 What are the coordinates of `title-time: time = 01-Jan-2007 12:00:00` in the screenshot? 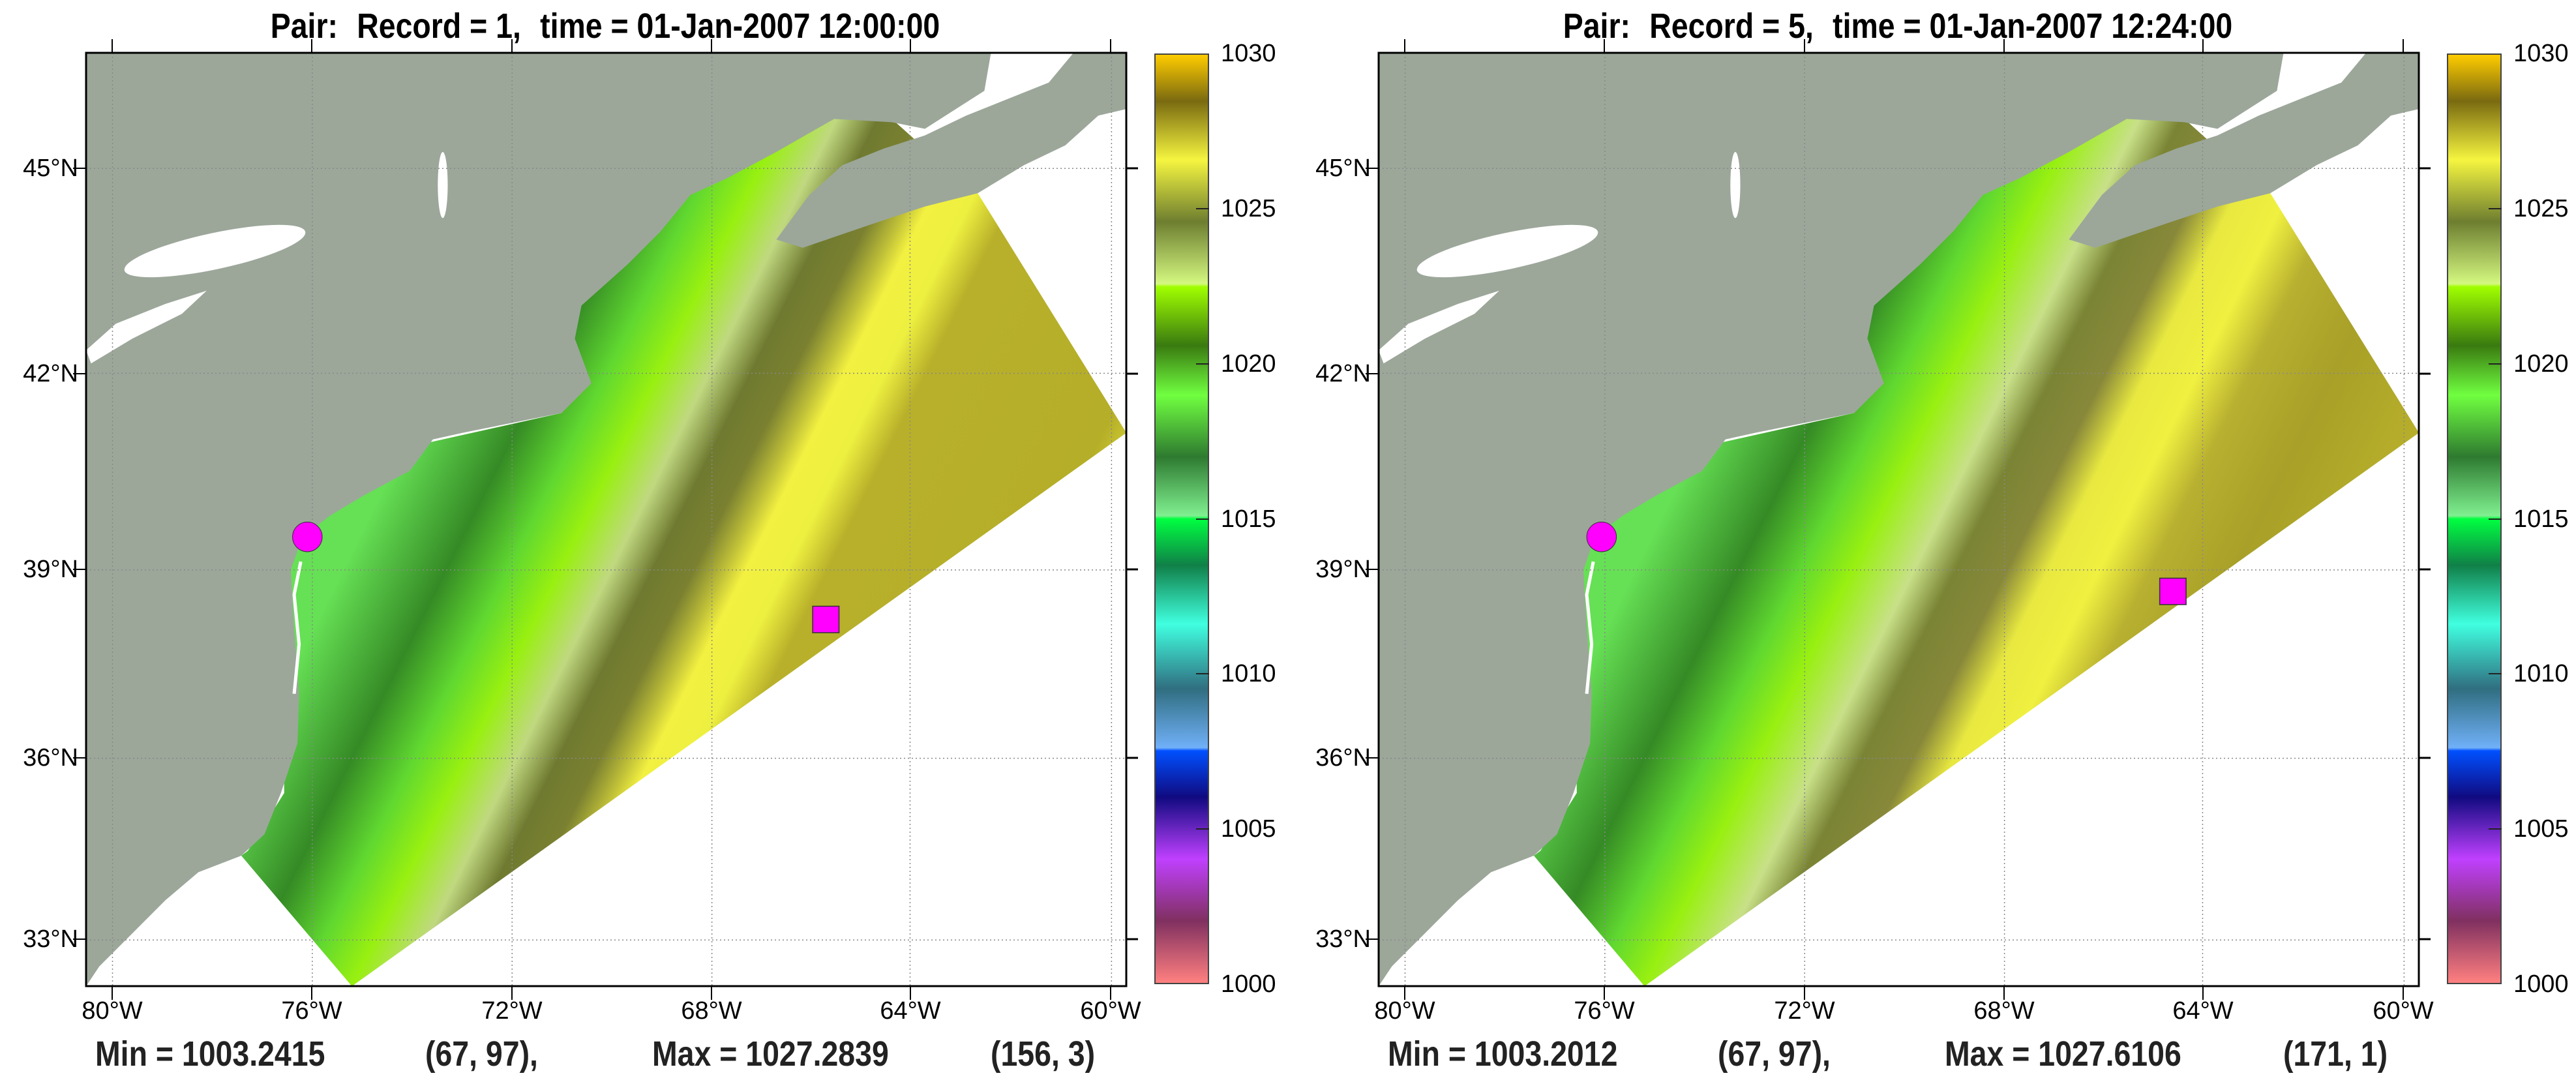 It's located at (740, 26).